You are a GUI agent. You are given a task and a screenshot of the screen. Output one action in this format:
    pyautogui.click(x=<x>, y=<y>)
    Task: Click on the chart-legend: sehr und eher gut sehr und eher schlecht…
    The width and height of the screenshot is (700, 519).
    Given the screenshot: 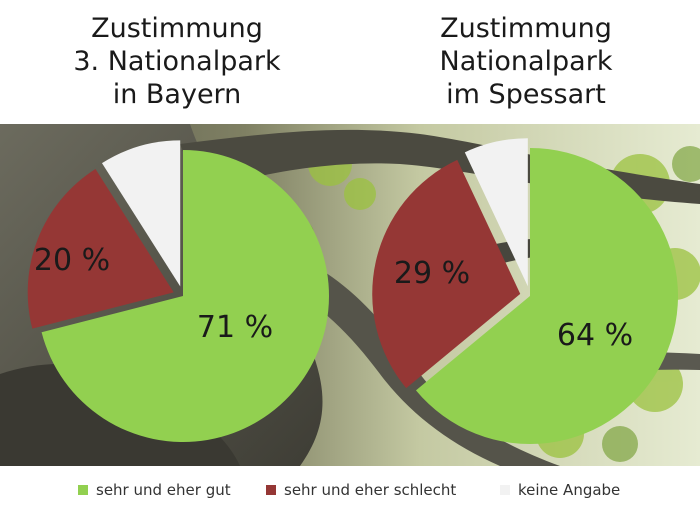 What is the action you would take?
    pyautogui.click(x=350, y=493)
    